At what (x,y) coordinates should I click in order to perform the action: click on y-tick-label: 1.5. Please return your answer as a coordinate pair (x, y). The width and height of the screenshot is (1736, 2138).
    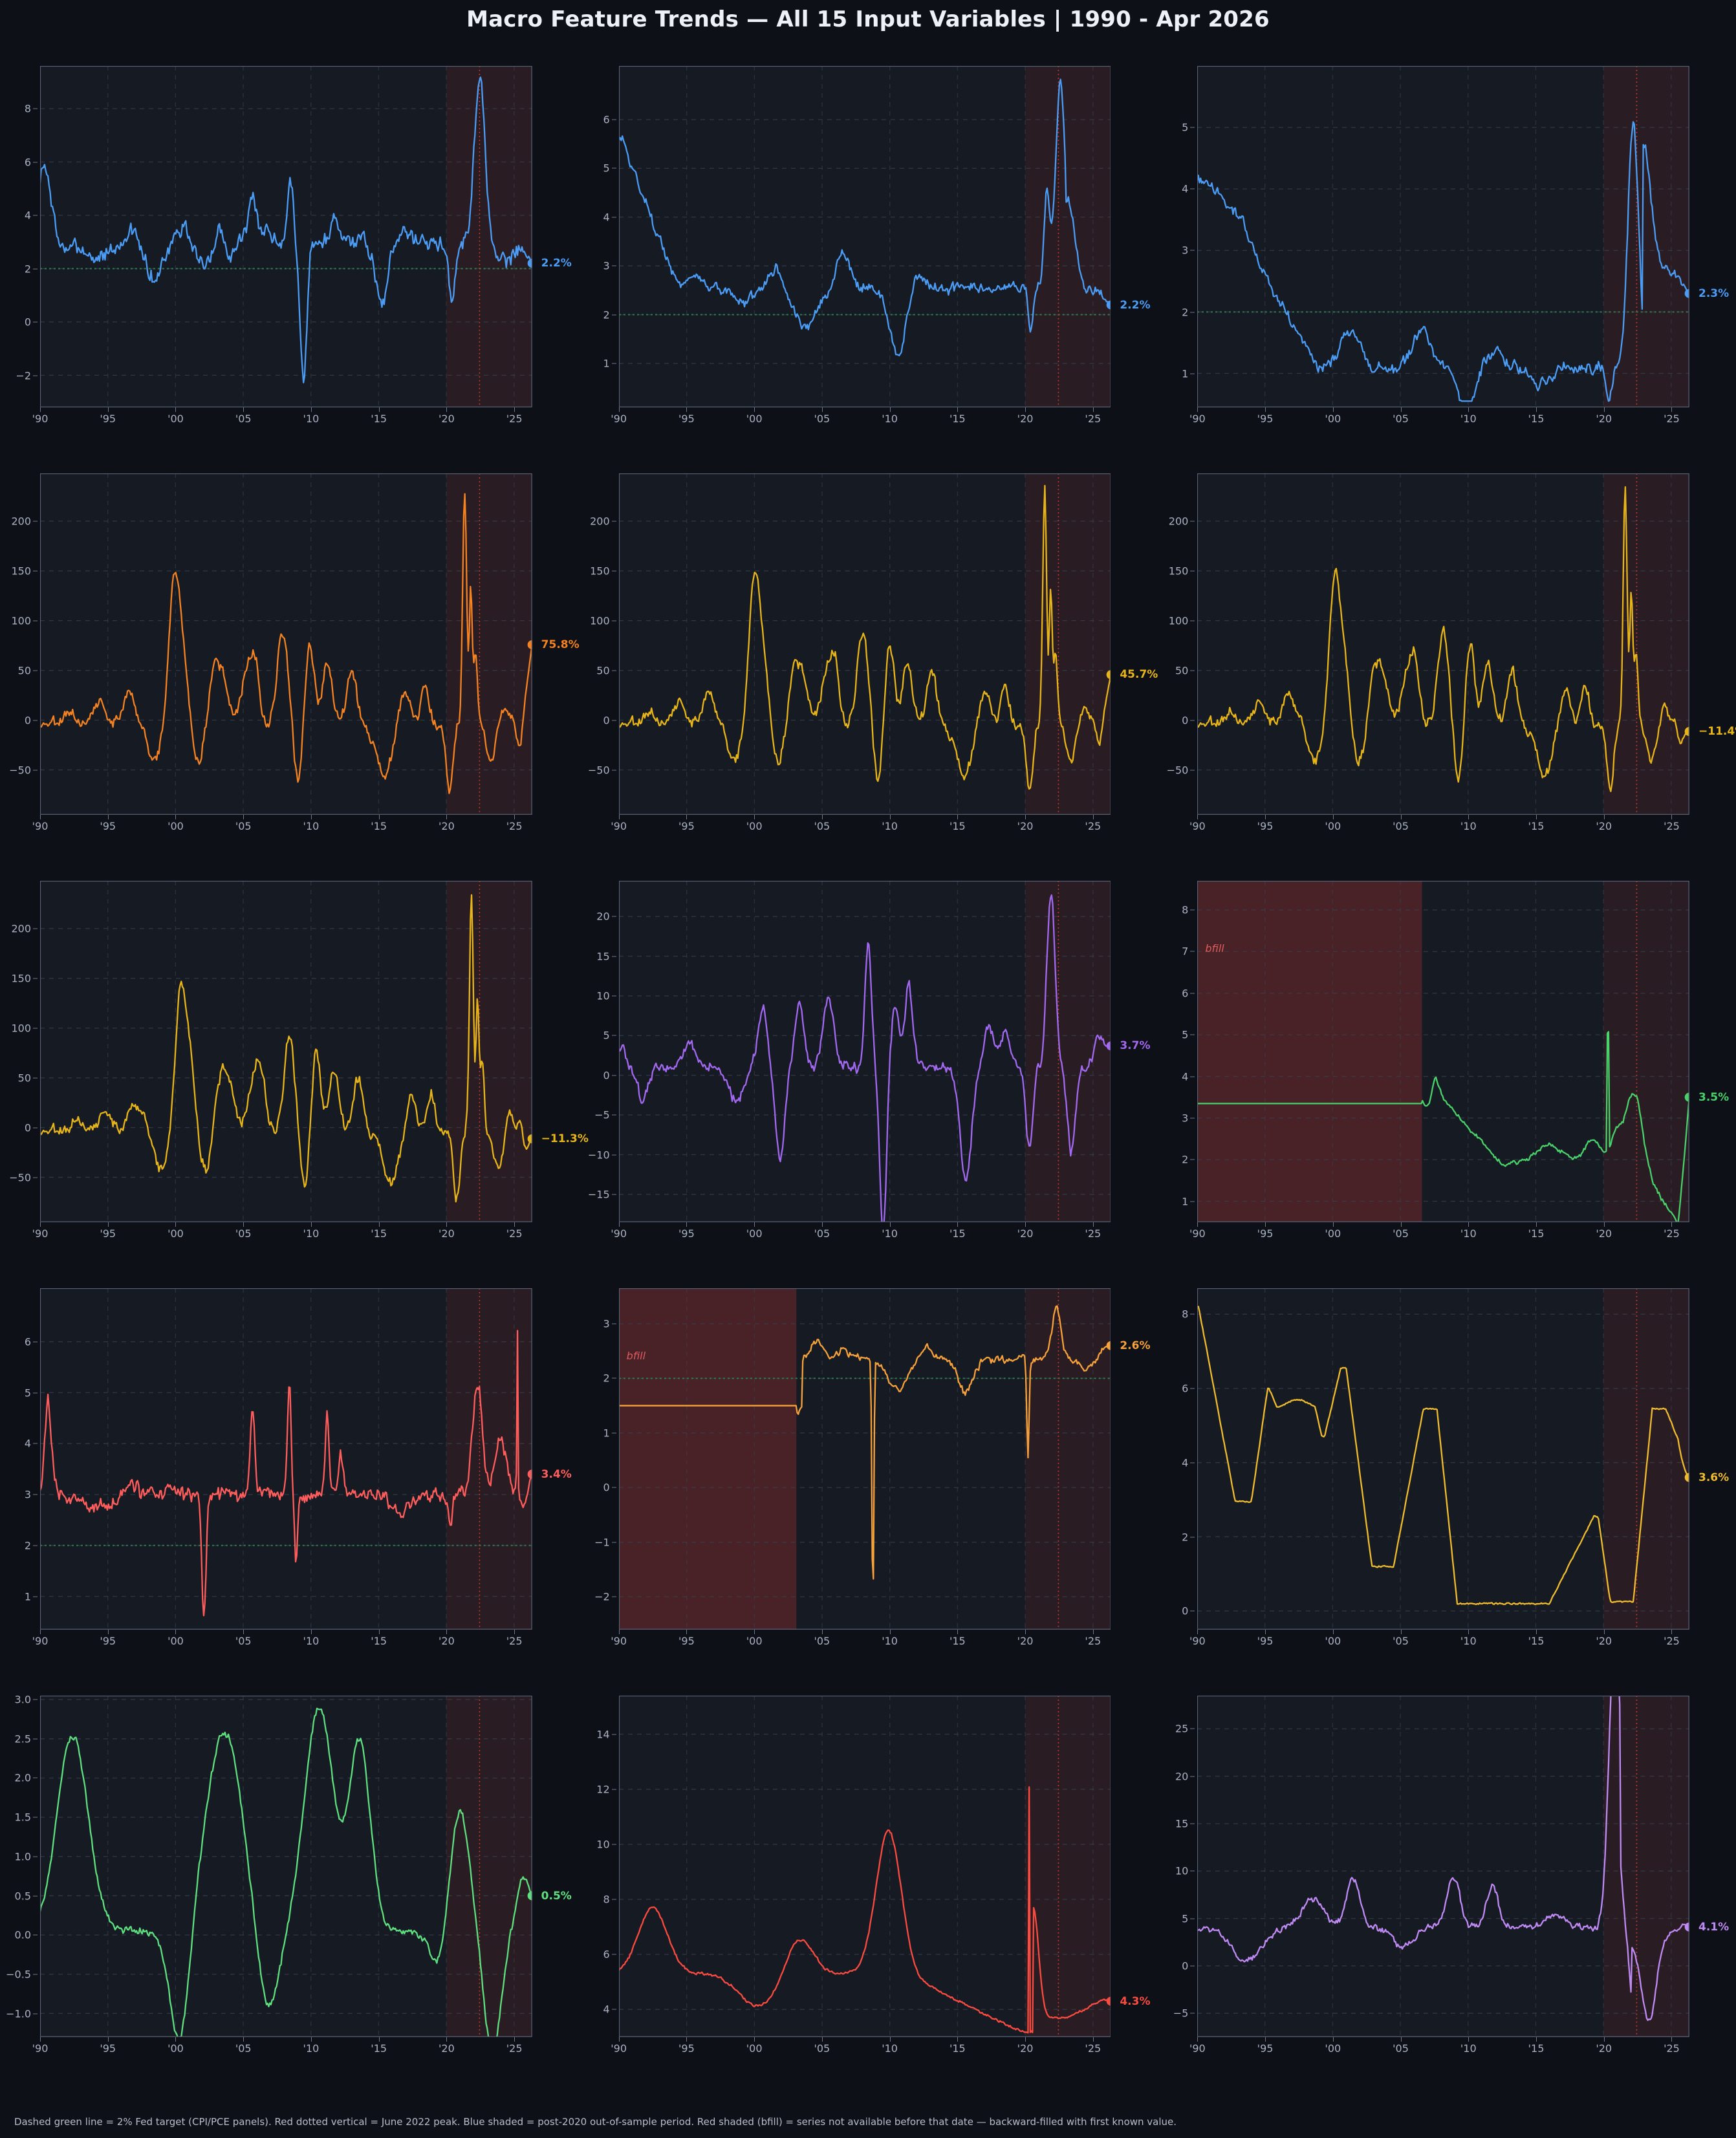
    Looking at the image, I should click on (22, 1817).